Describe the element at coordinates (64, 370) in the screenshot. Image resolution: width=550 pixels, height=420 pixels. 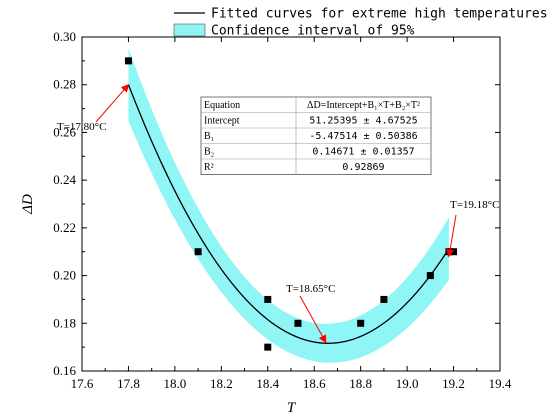
I see `y-tick-label: 0.16` at that location.